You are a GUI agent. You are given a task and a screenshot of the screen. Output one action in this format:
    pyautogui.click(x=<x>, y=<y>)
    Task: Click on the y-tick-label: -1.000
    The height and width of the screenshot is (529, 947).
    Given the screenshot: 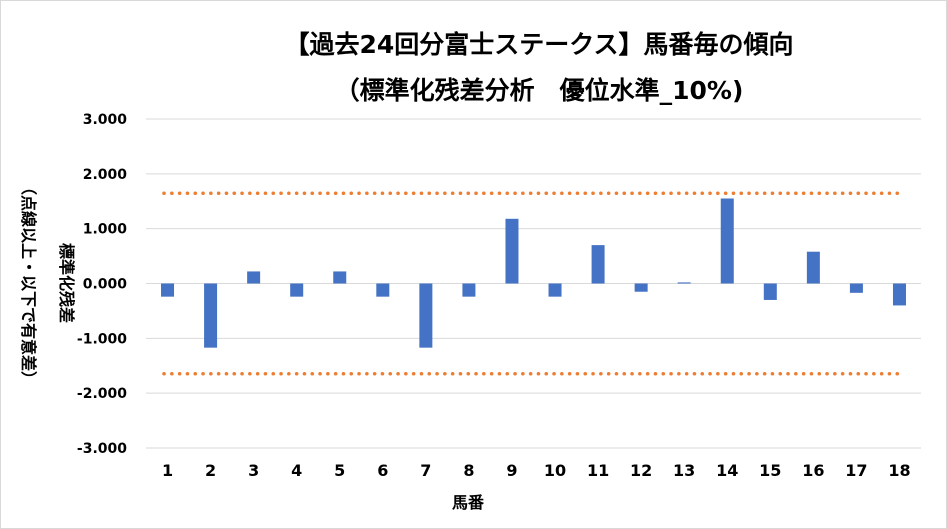 What is the action you would take?
    pyautogui.click(x=102, y=339)
    